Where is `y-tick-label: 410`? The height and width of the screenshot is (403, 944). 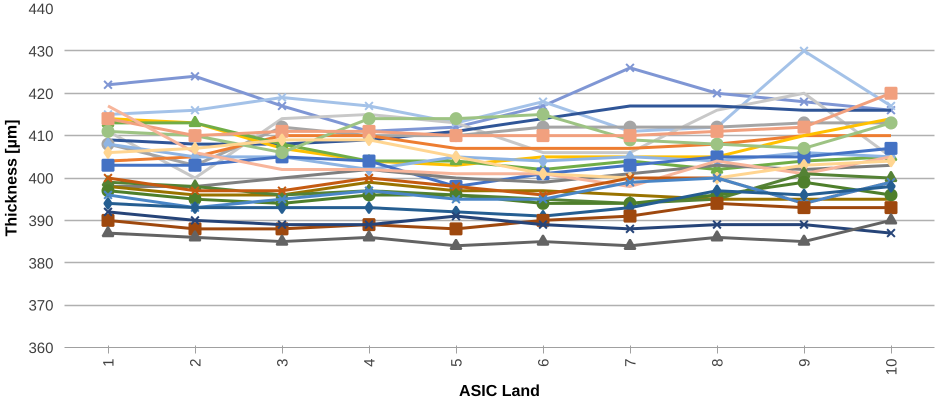
y-tick-label: 410 is located at coordinates (41, 137).